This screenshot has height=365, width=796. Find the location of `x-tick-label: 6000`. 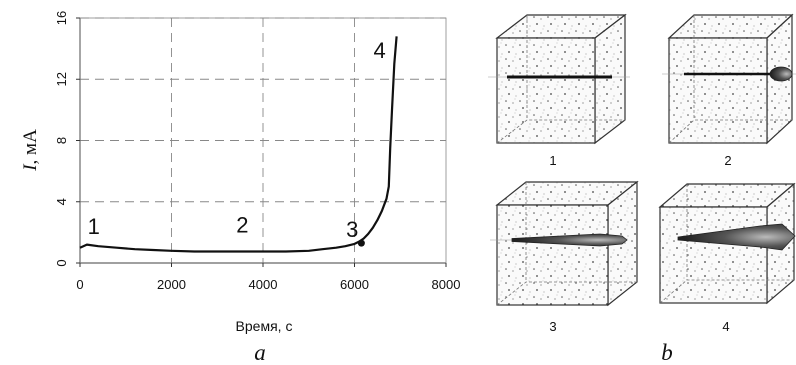

x-tick-label: 6000 is located at coordinates (354, 284).